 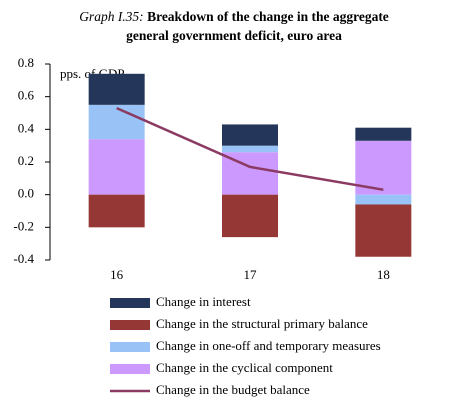 I want to click on y-tick-label: 0.0, so click(x=26, y=193).